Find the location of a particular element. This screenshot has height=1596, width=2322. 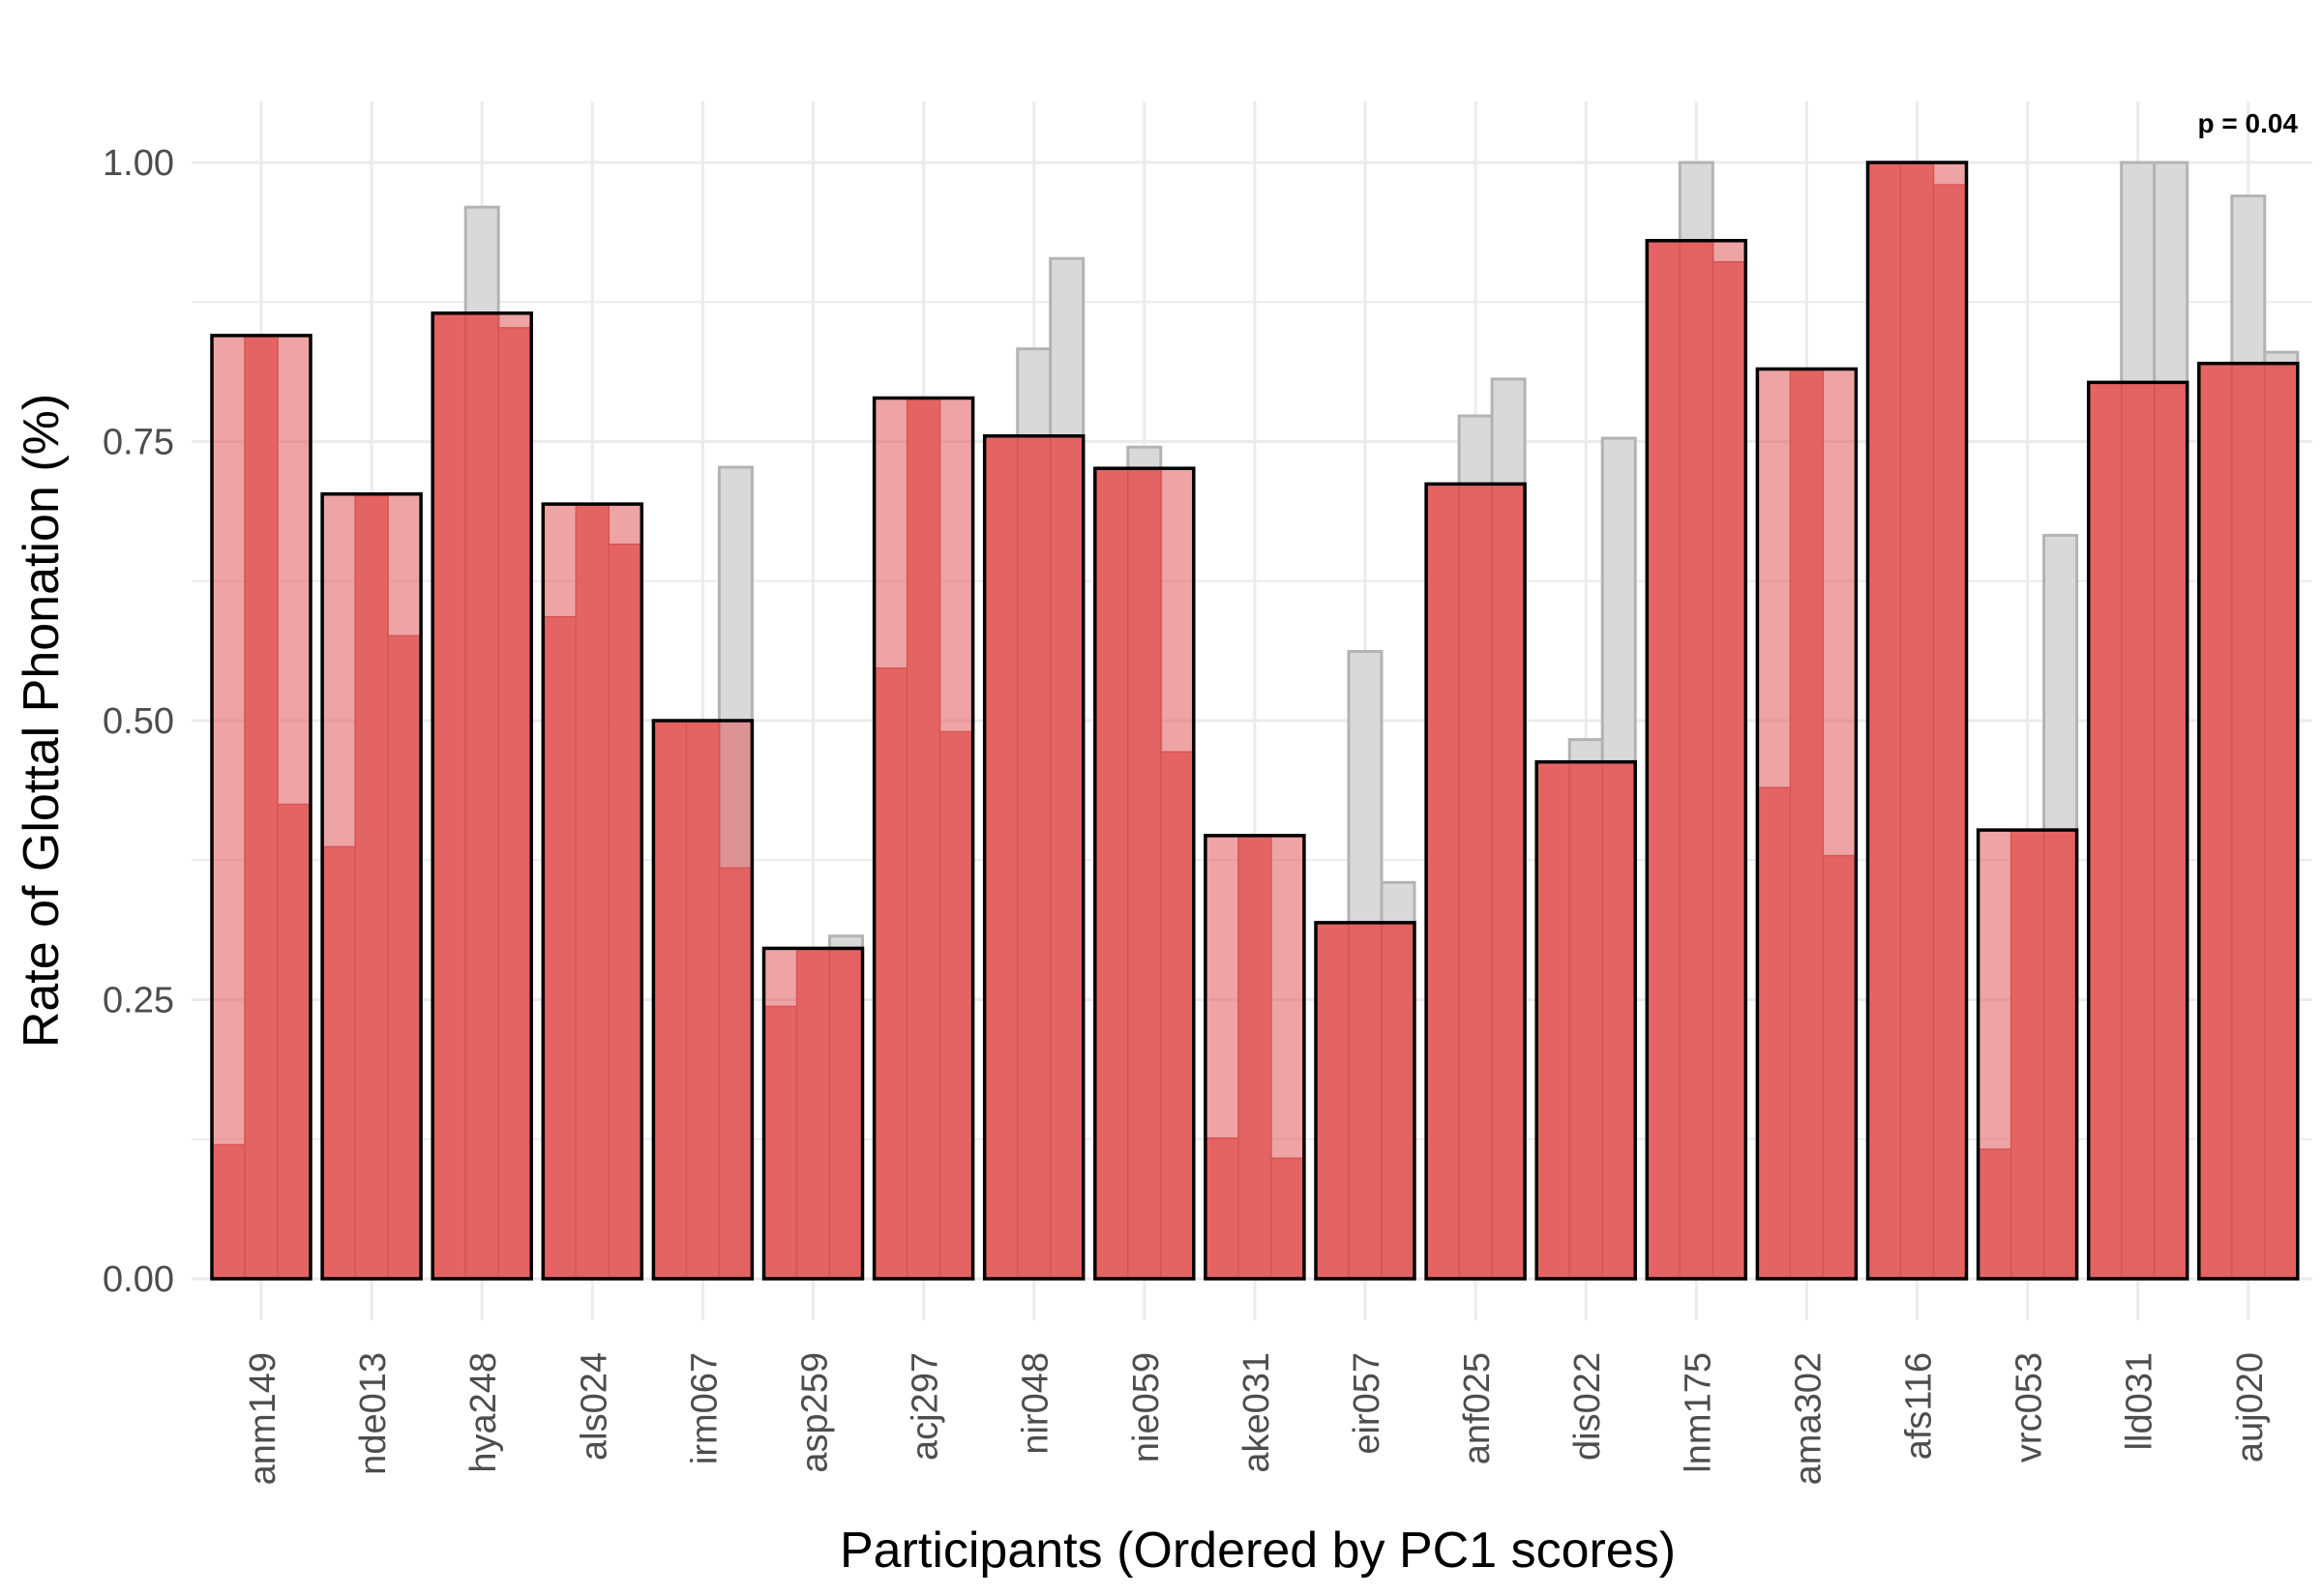

y-tick-label: 0.25 is located at coordinates (138, 1001).